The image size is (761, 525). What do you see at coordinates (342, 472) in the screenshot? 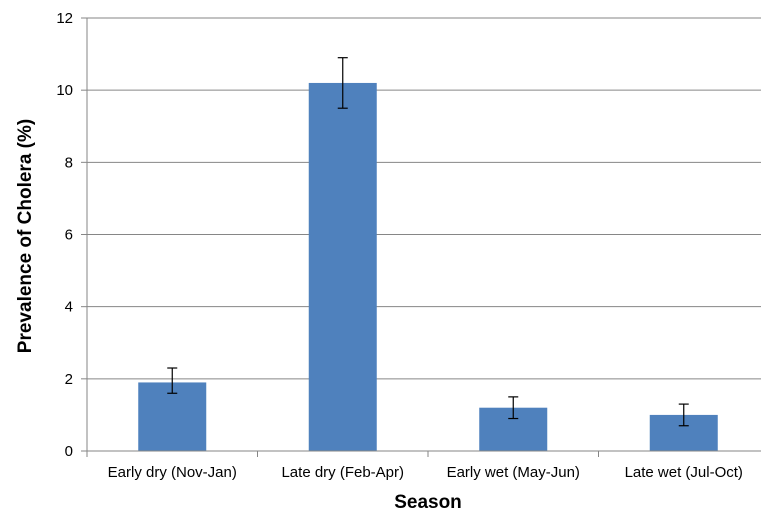
I see `x-tick-label: Late dry (Feb-Apr)` at bounding box center [342, 472].